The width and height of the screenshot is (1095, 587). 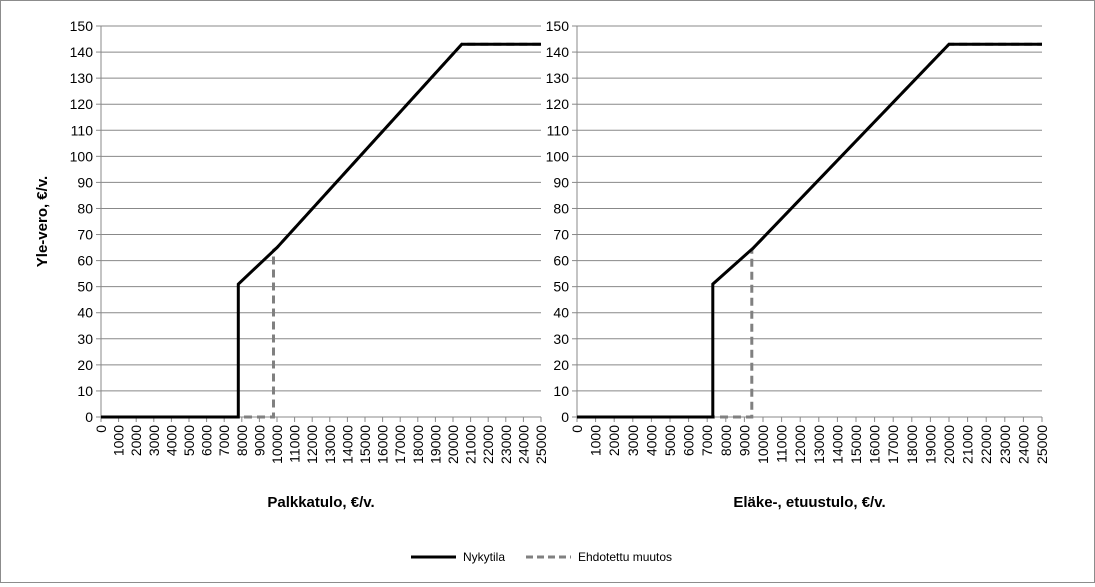 What do you see at coordinates (320, 502) in the screenshot?
I see `x-axis-title: Palkkatulo, €/v.` at bounding box center [320, 502].